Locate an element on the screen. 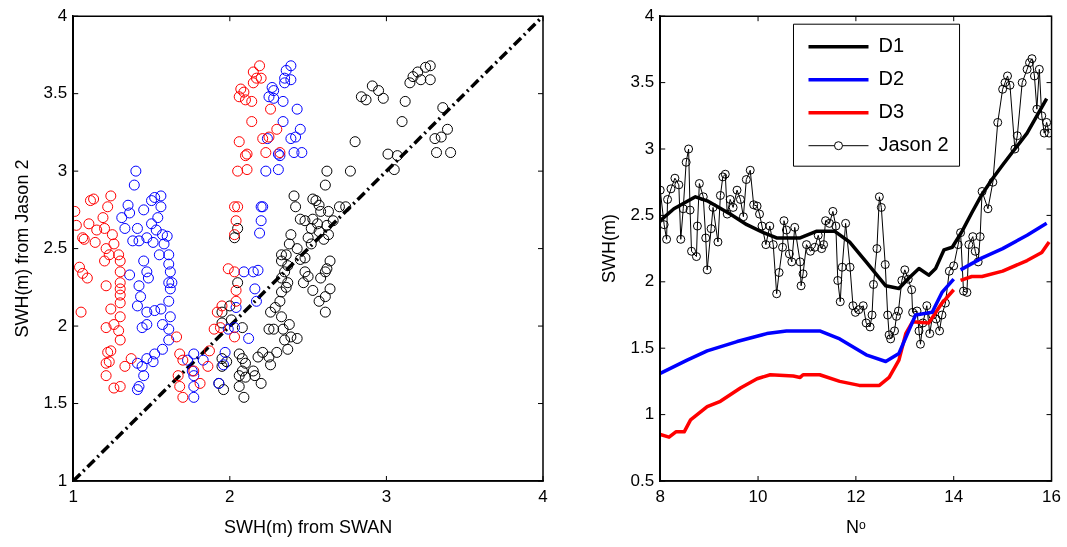  legend-label: Jason 2 is located at coordinates (913, 144).